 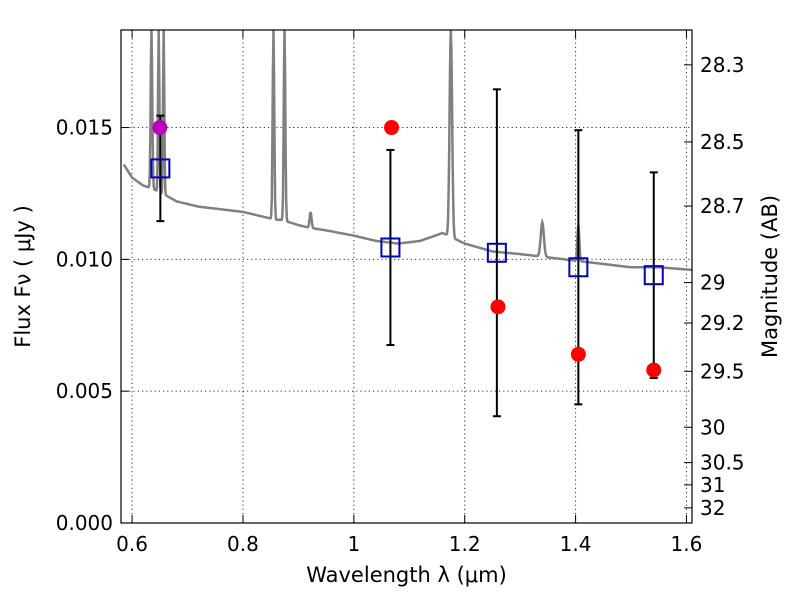 I want to click on x-tick-label: 1.6, so click(x=687, y=544).